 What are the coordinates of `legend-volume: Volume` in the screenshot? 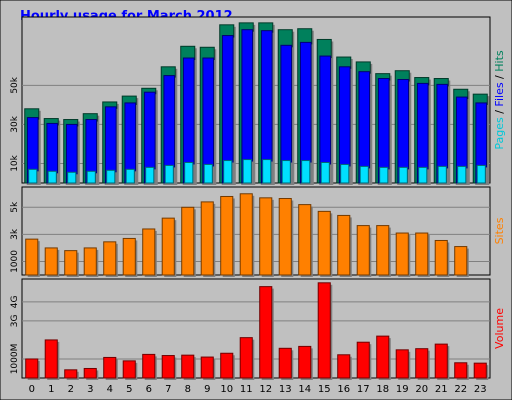 It's located at (499, 328).